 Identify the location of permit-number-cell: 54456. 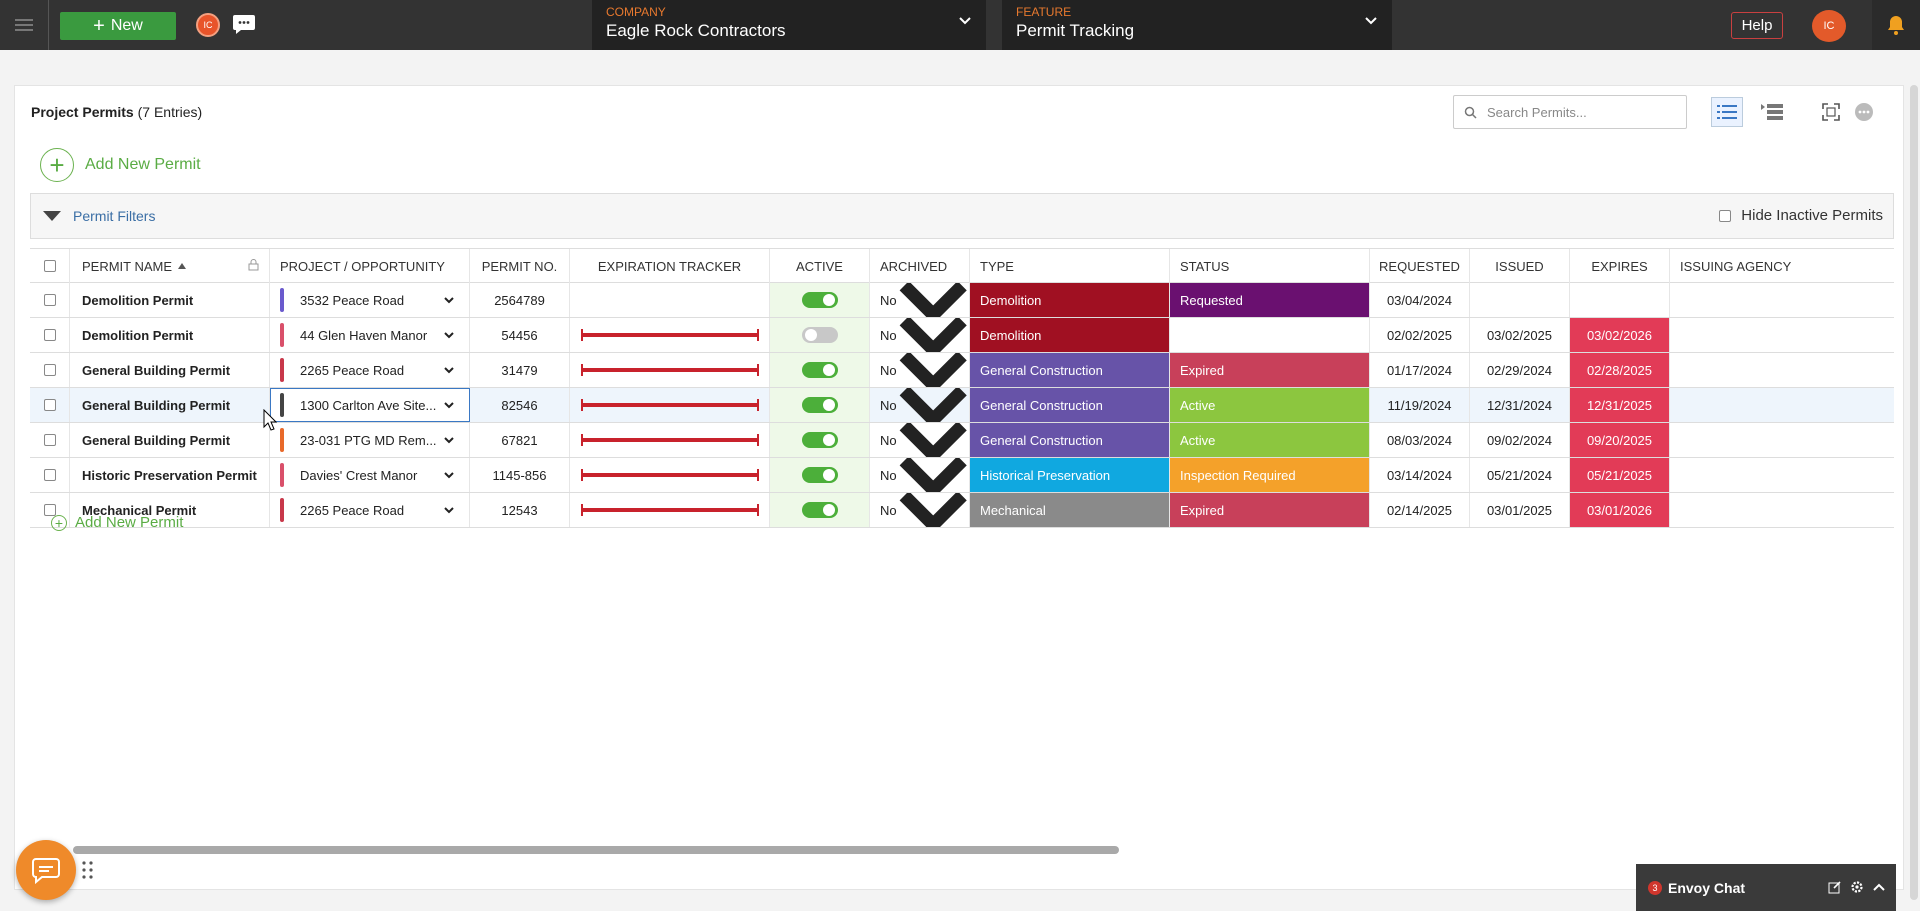
(520, 335).